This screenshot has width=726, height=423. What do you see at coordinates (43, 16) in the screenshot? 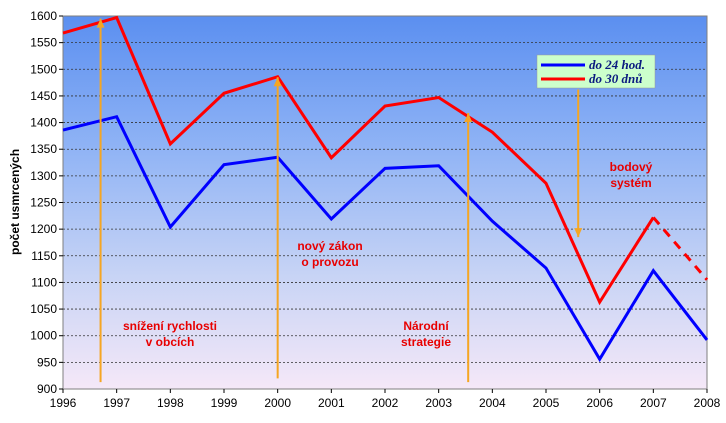
I see `y-tick-label-1600: 1600` at bounding box center [43, 16].